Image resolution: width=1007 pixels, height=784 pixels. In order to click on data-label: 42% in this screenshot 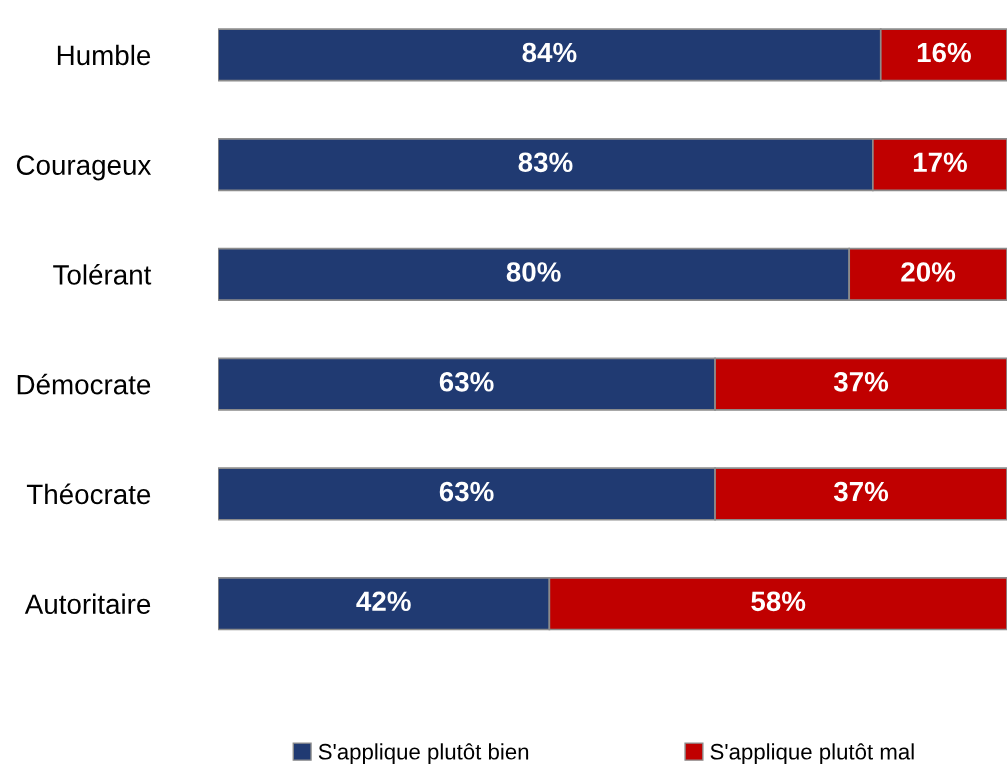, I will do `click(383, 601)`.